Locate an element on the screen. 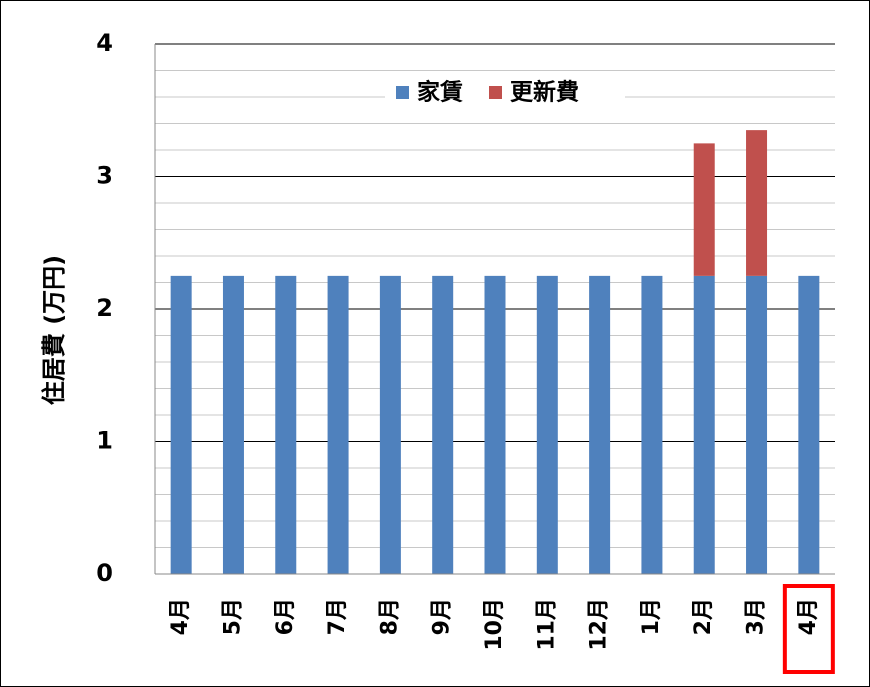 The width and height of the screenshot is (870, 687). x-tick-label: 11月 is located at coordinates (546, 624).